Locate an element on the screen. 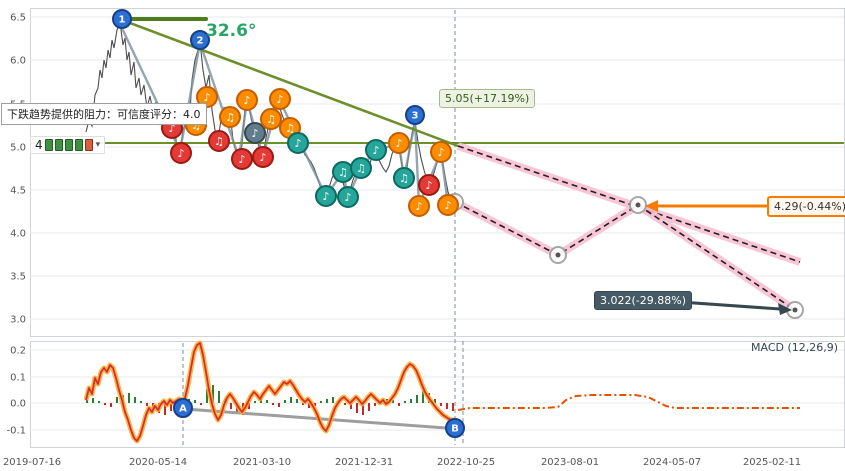 The width and height of the screenshot is (845, 471). y-axis-tick: 6.0 is located at coordinates (18, 61).